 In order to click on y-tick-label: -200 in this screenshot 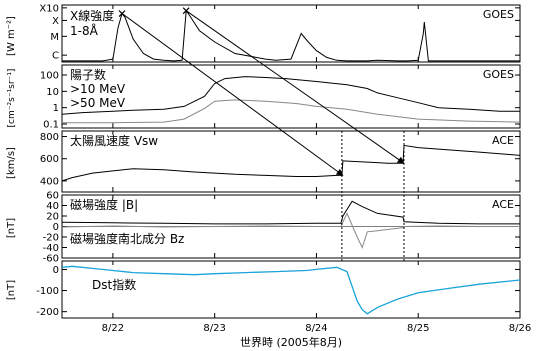, I will do `click(47, 312)`.